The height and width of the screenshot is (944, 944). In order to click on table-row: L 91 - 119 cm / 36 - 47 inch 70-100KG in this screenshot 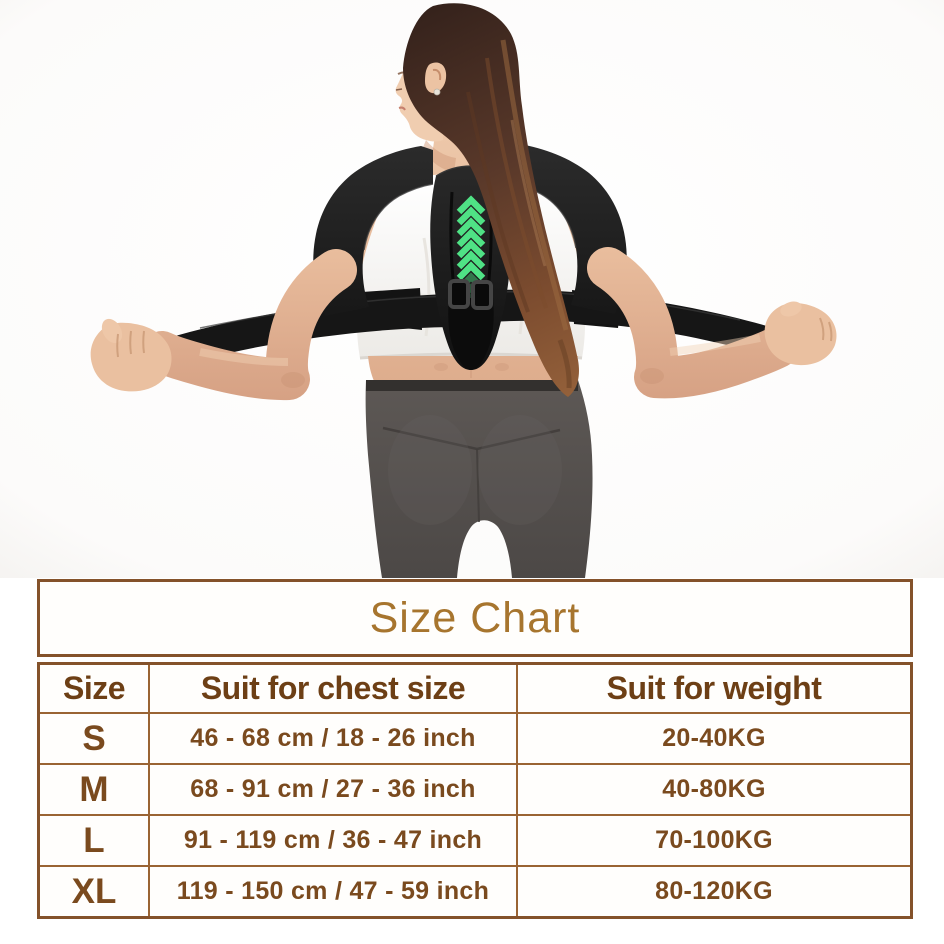, I will do `click(475, 839)`.